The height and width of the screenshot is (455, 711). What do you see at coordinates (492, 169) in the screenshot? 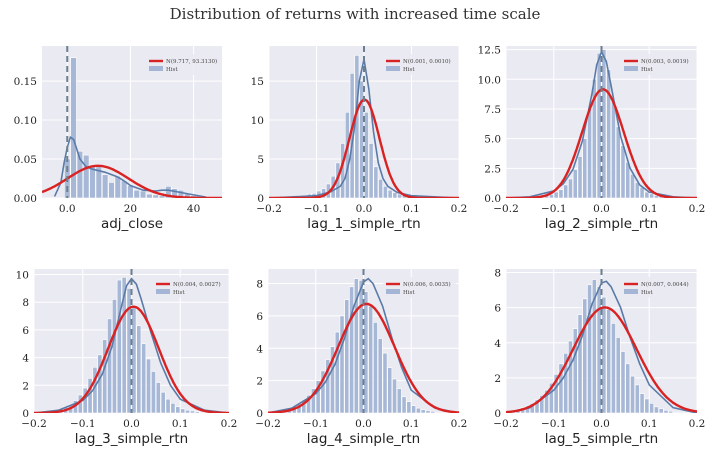
I see `y-tick-label: 2.5` at bounding box center [492, 169].